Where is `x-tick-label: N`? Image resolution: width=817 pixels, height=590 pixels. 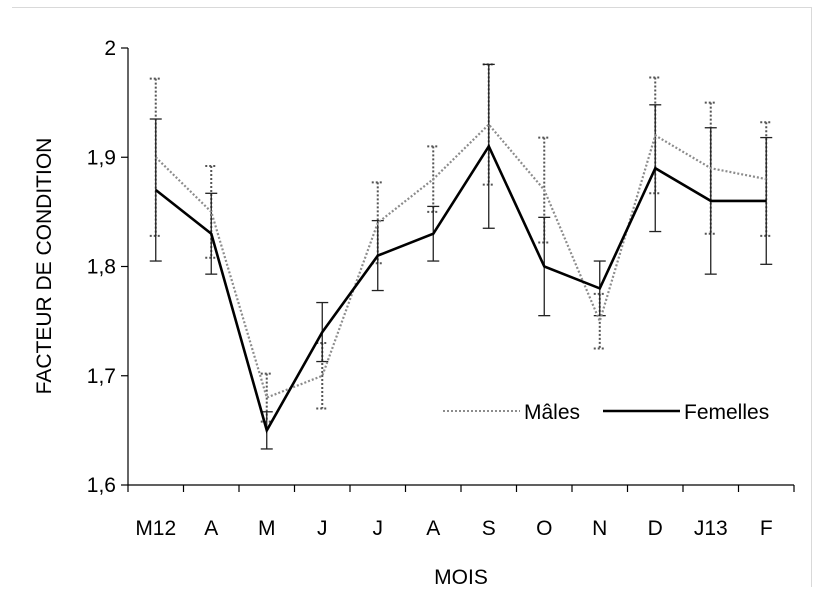 x-tick-label: N is located at coordinates (599, 528).